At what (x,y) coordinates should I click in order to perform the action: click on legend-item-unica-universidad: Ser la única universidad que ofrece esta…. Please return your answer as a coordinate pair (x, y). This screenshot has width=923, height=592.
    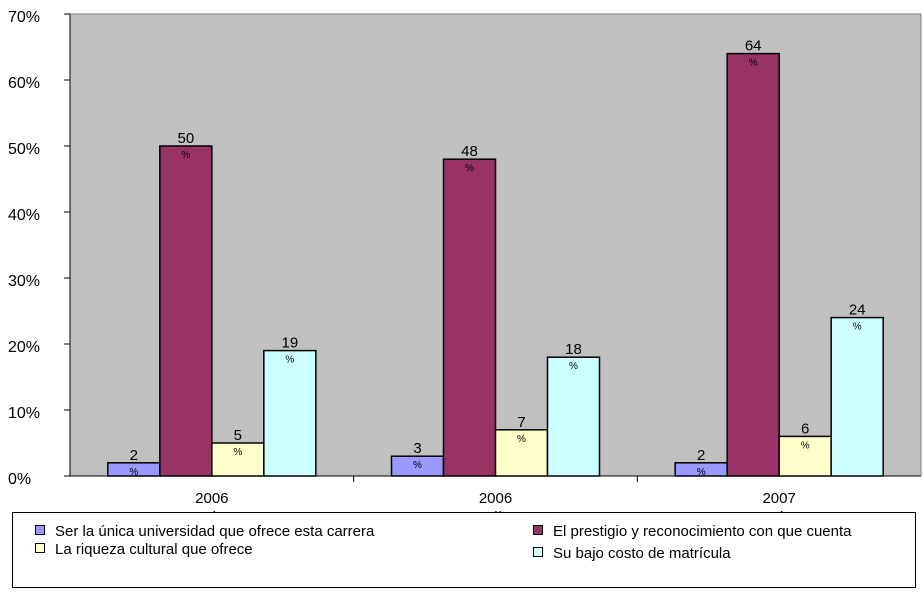
    Looking at the image, I should click on (204, 531).